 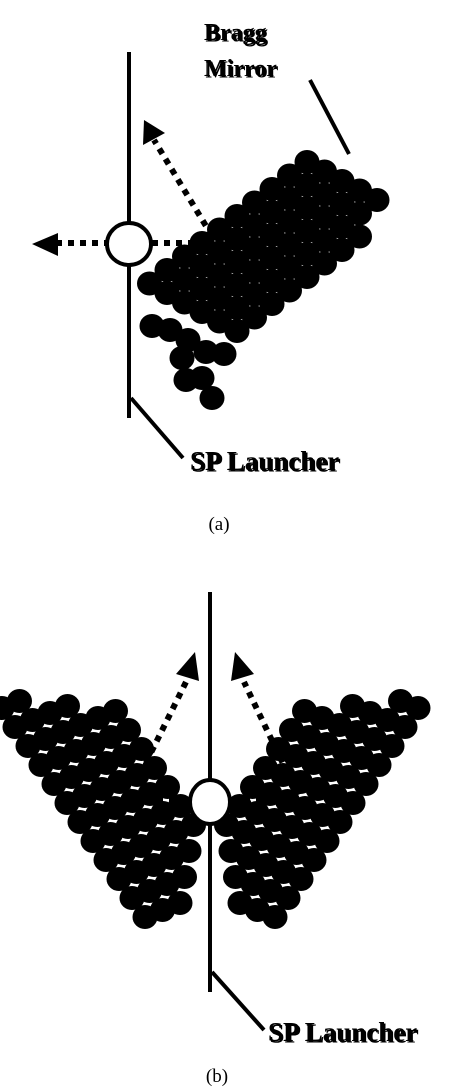 I want to click on ray-left-up-b, so click(x=158, y=738).